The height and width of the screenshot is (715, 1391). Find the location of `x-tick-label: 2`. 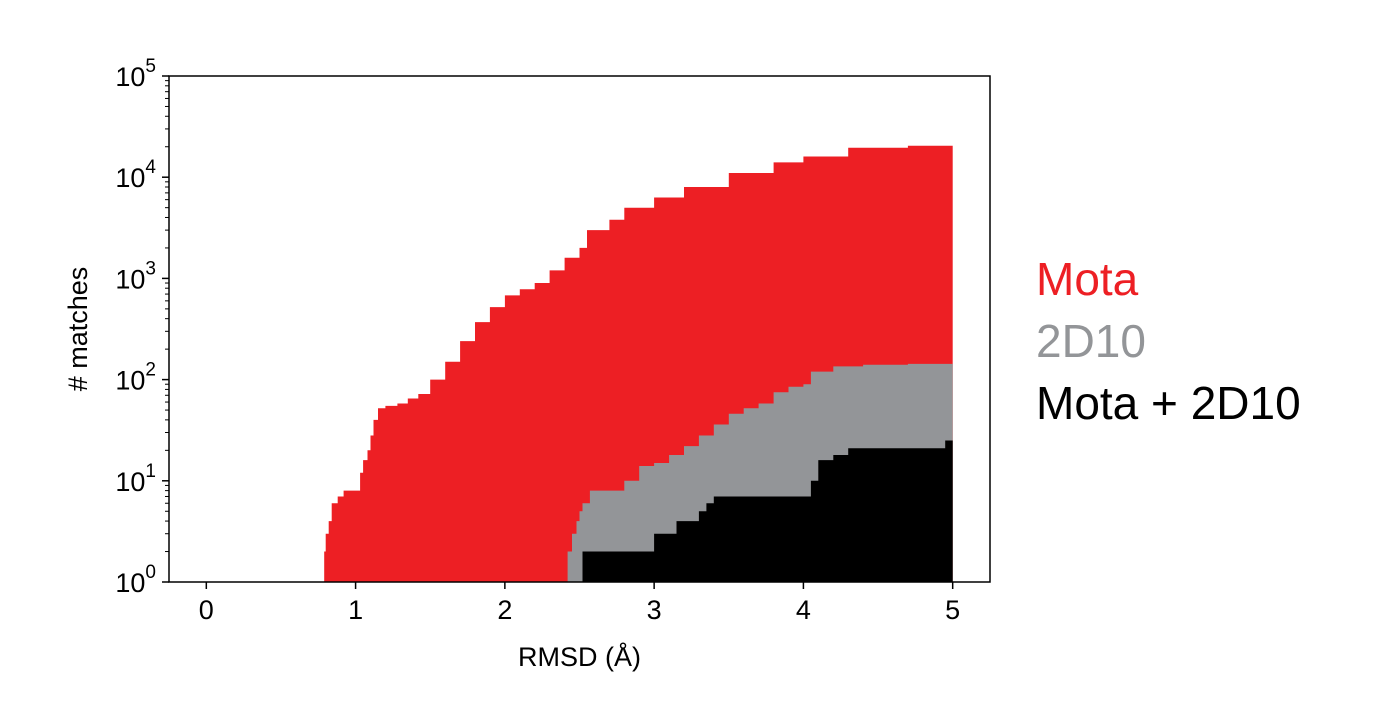

x-tick-label: 2 is located at coordinates (504, 610).